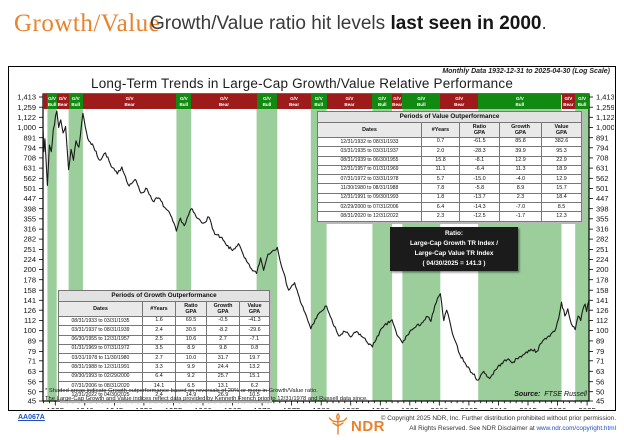 This screenshot has width=624, height=440. I want to click on table-column-header: Dates, so click(369, 130).